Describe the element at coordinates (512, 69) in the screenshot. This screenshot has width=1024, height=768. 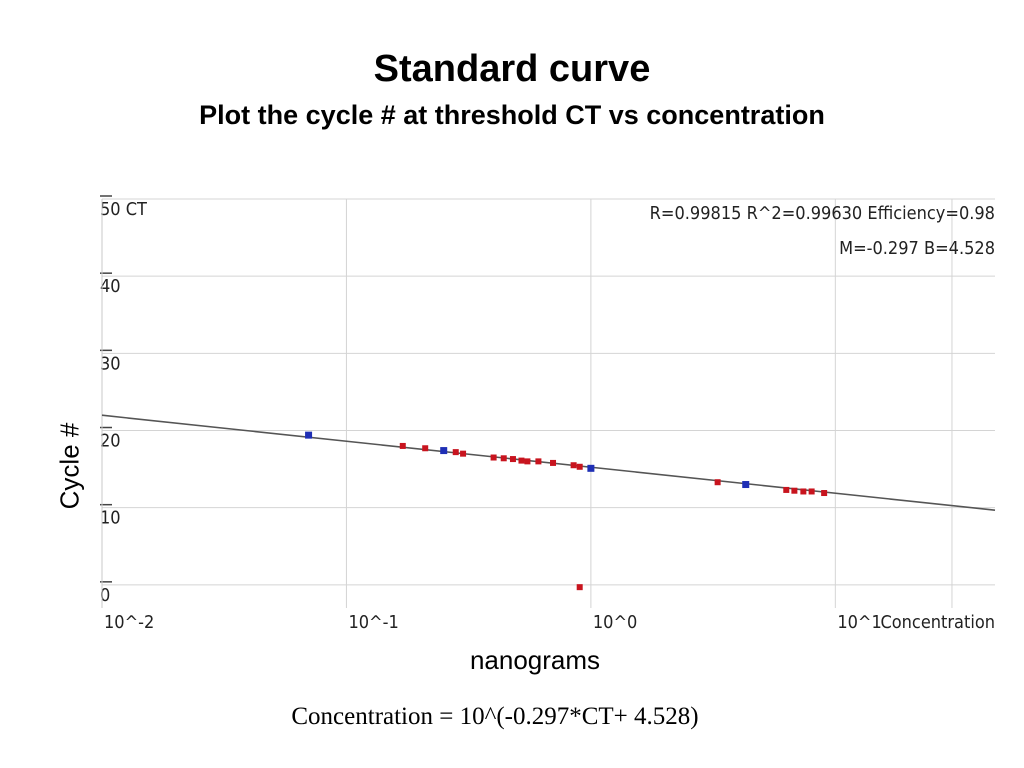
I see `page-title: Standard curve` at that location.